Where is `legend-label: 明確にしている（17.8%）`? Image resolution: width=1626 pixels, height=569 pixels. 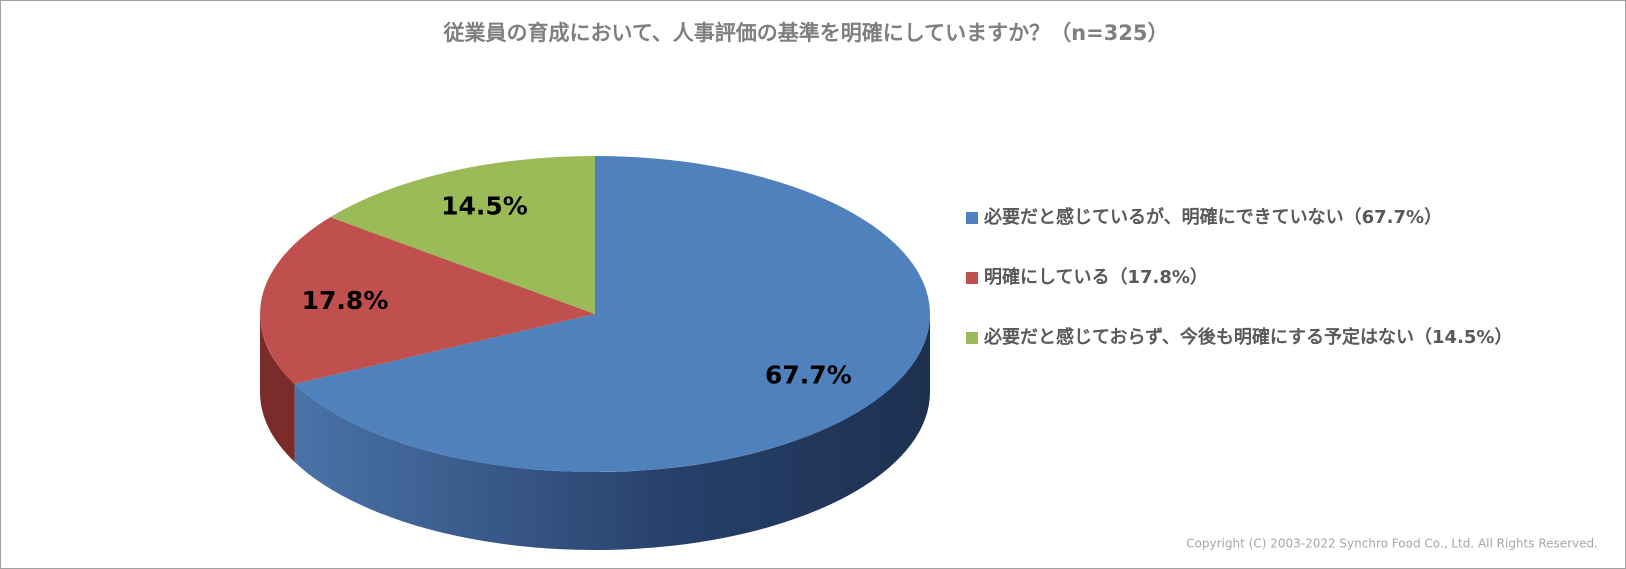 legend-label: 明確にしている（17.8%） is located at coordinates (1096, 277).